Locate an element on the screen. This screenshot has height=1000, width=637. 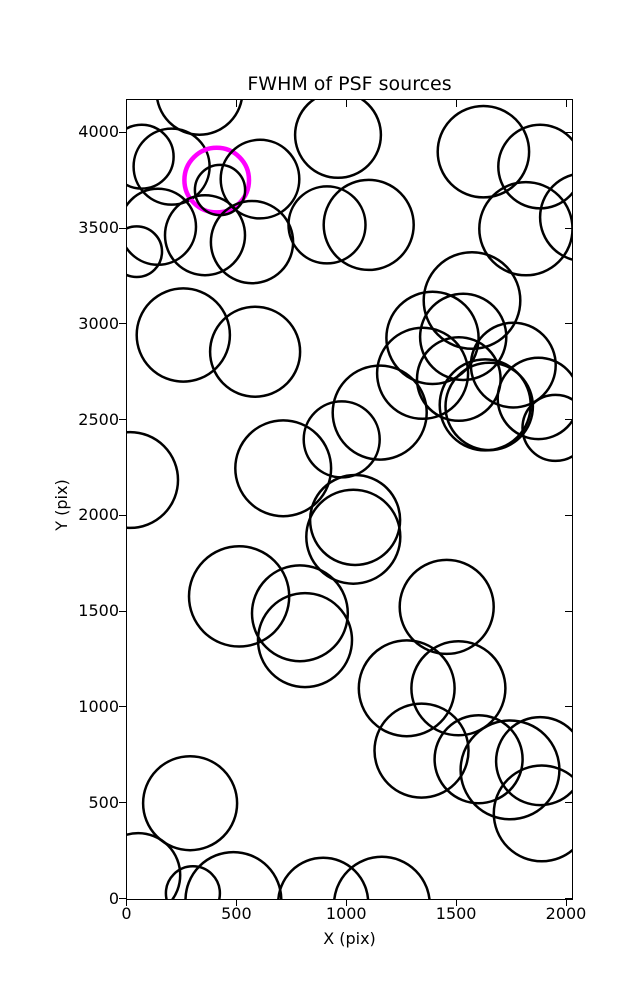
x-tick-label: 1500 is located at coordinates (456, 913).